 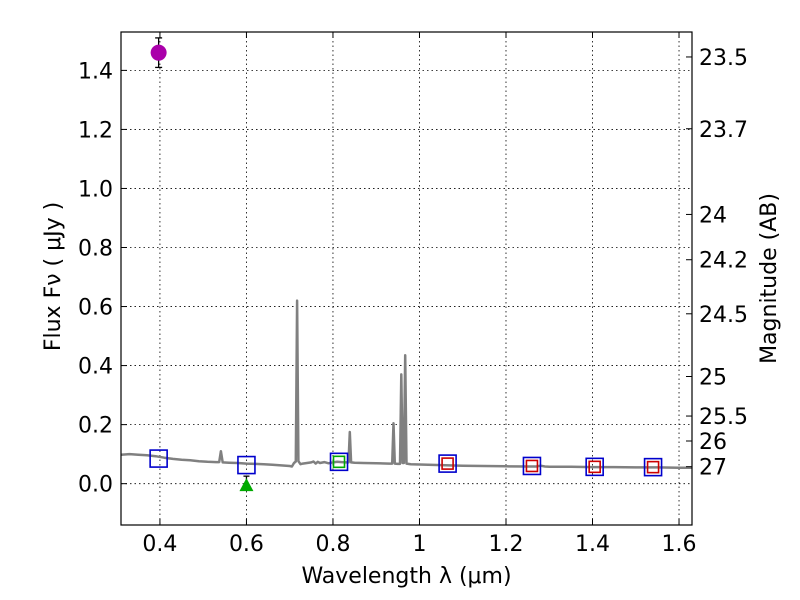 What do you see at coordinates (769, 278) in the screenshot?
I see `right-axis-title: Magnitude (AB)` at bounding box center [769, 278].